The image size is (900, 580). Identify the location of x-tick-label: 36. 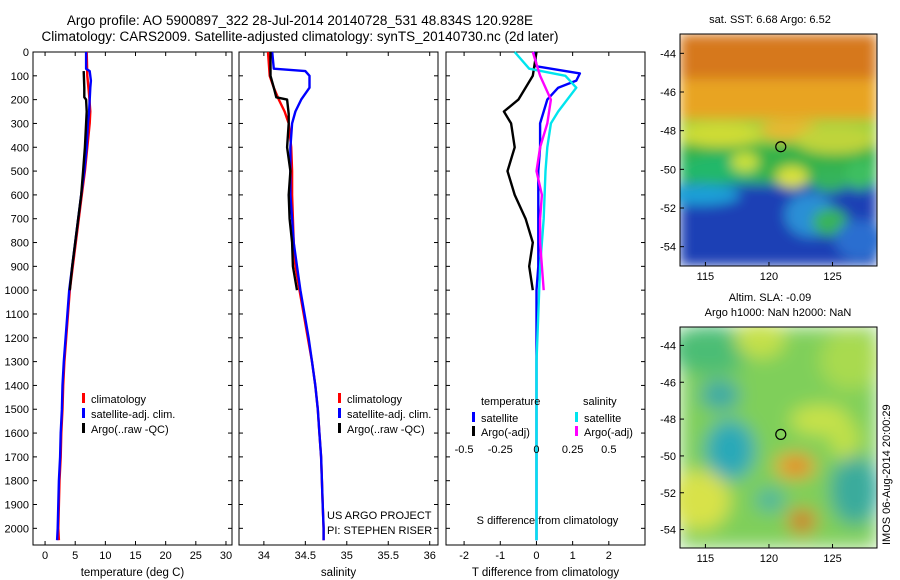
(430, 556).